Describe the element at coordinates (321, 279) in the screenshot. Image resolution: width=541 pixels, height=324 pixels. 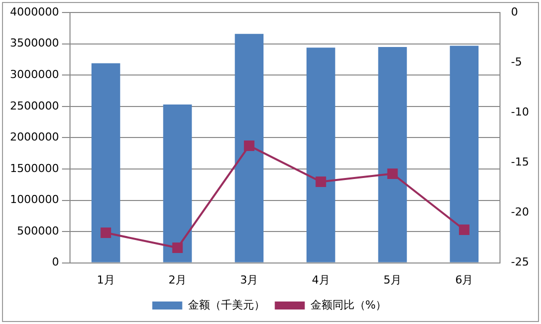
I see `x-tick-label: 4月` at that location.